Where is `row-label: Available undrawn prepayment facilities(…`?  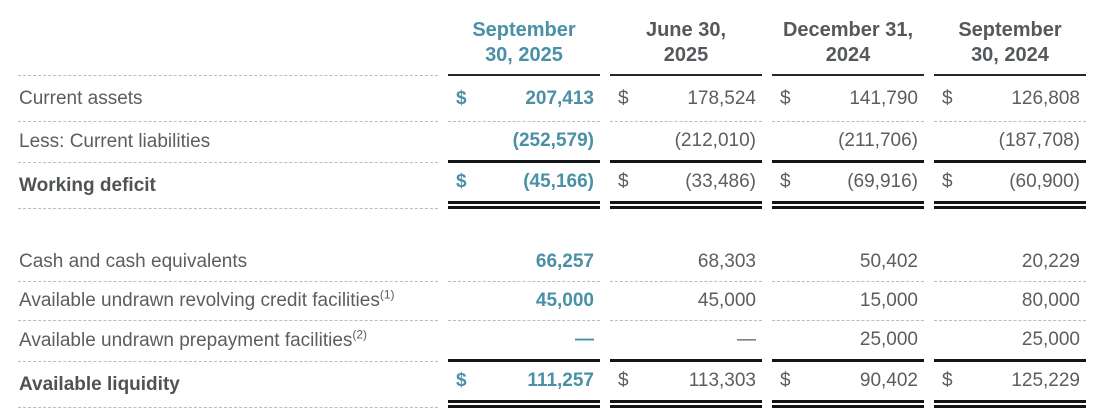 row-label: Available undrawn prepayment facilities(… is located at coordinates (228, 341).